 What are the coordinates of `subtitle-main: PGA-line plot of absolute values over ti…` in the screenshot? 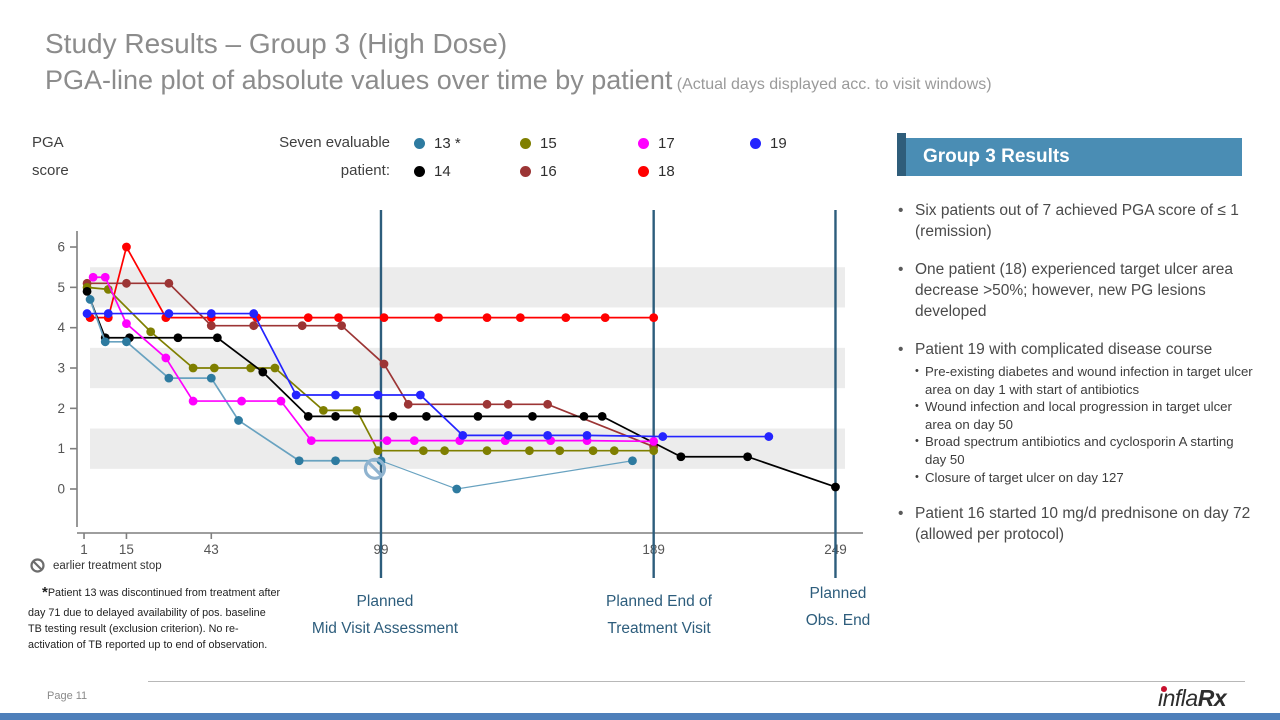 It's located at (359, 80).